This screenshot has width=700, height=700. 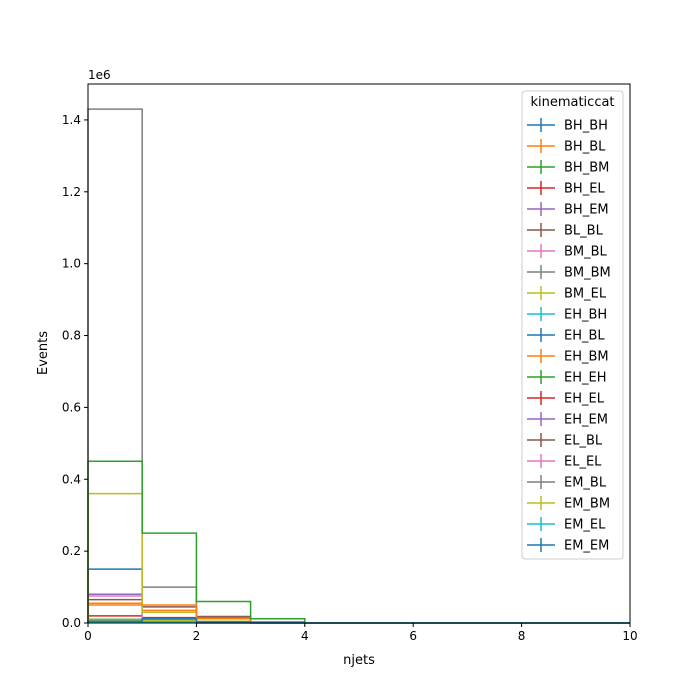 What do you see at coordinates (71, 551) in the screenshot?
I see `y-tick-label: 0.2` at bounding box center [71, 551].